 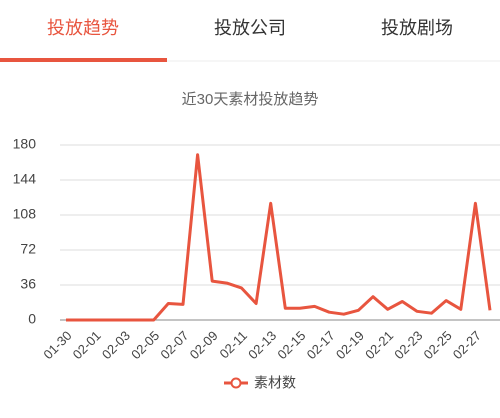 What do you see at coordinates (145, 345) in the screenshot?
I see `x-tick-label: 02-05` at bounding box center [145, 345].